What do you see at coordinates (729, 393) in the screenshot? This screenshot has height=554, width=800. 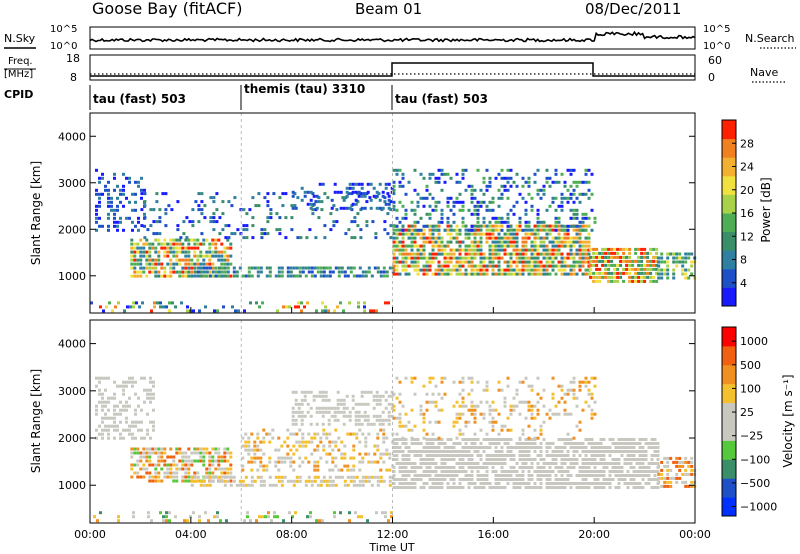 I see `colorbar-segment` at bounding box center [729, 393].